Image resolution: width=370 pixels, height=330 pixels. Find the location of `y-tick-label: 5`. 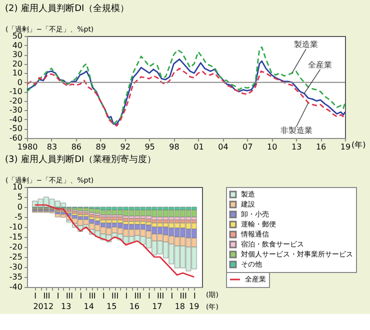

y-tick-label: 5 is located at coordinates (19, 197).